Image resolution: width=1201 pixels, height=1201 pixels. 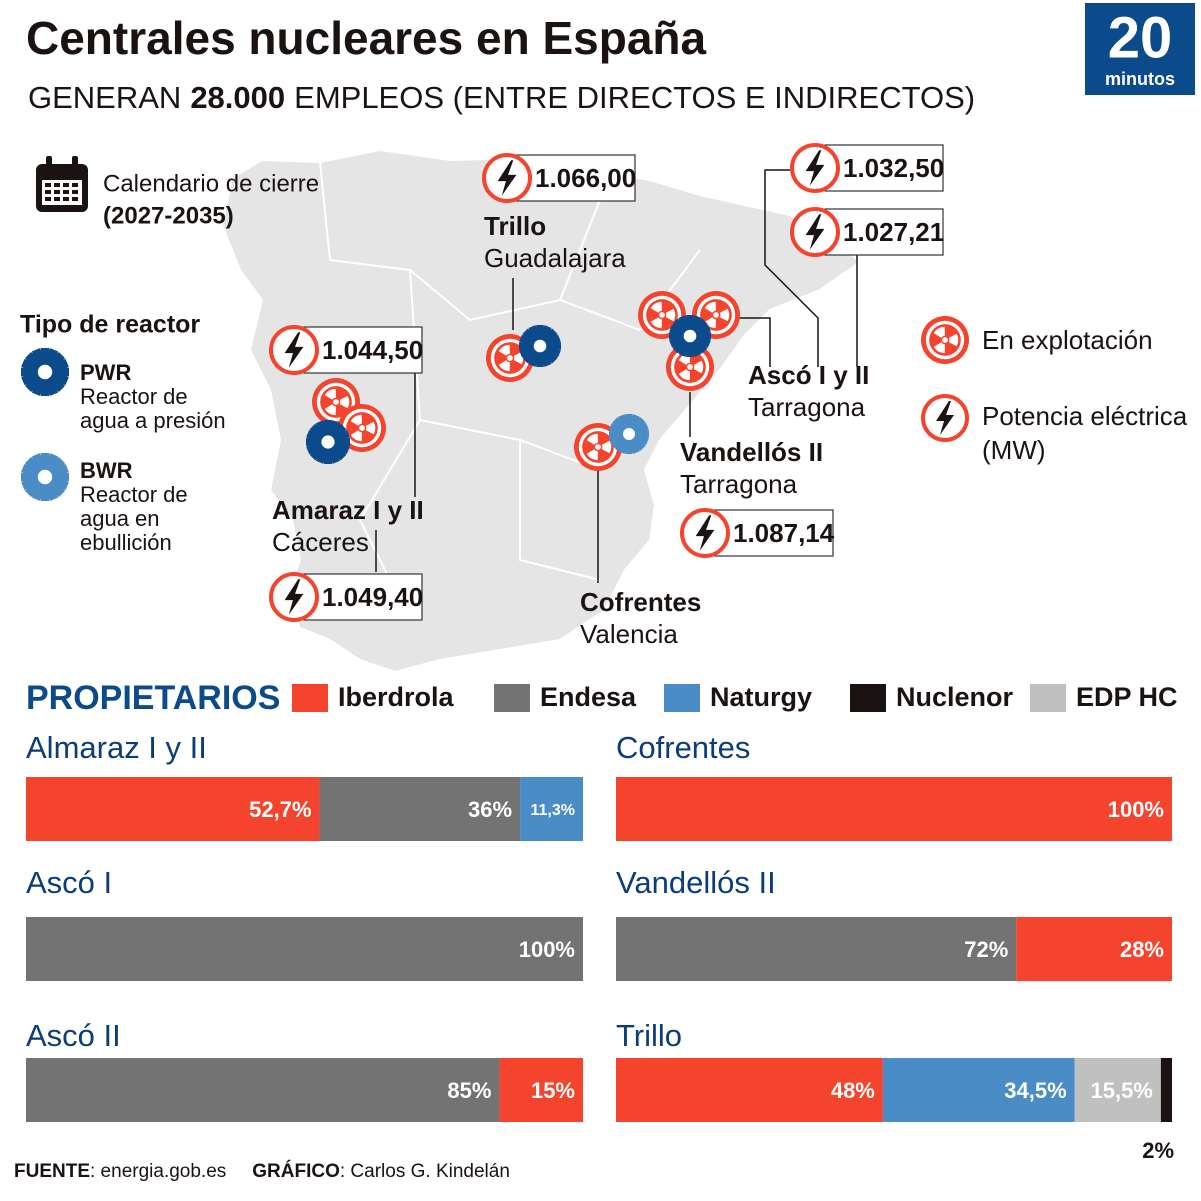 I want to click on value-label: 52,7%, so click(x=280, y=809).